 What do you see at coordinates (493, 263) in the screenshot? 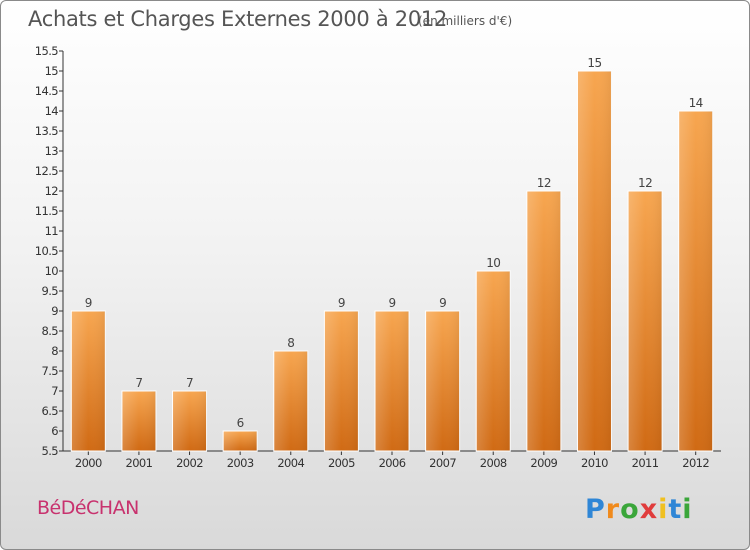
I see `data-label: 10` at bounding box center [493, 263].